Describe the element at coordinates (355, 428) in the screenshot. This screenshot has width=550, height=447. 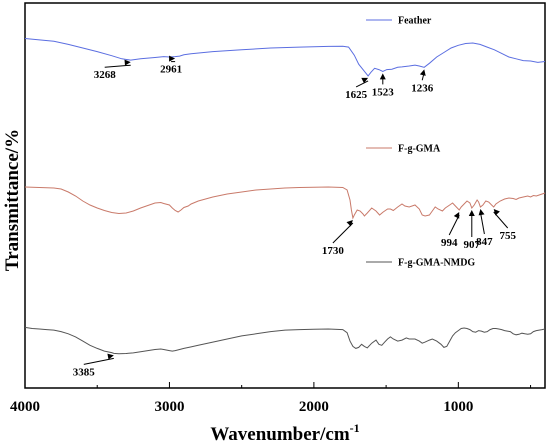
I see `x-axis-title-sup: -1` at that location.